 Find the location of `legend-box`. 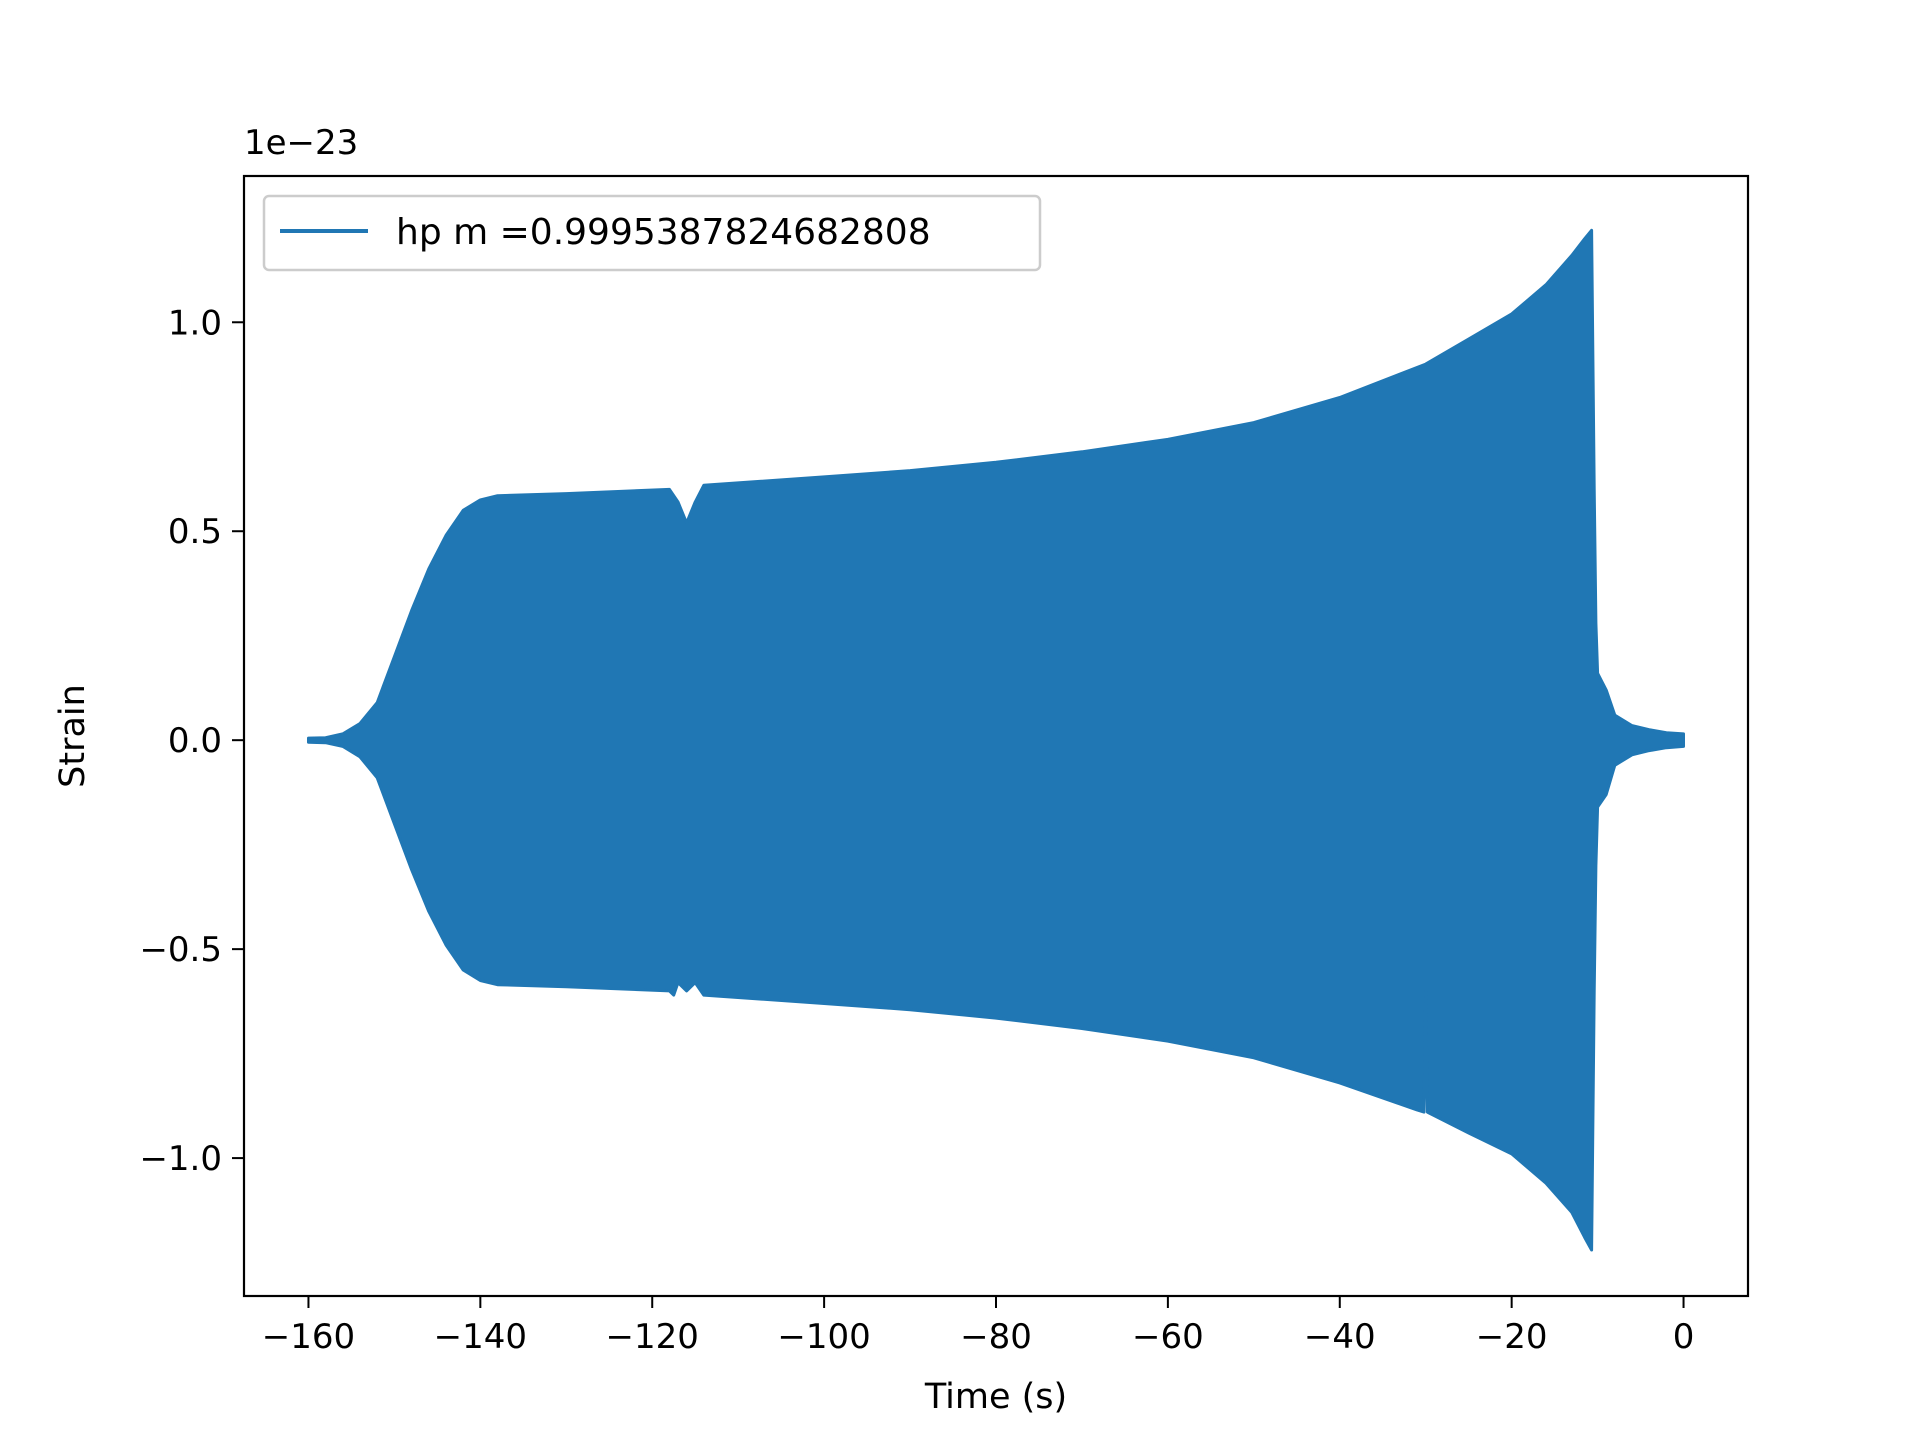

legend-box is located at coordinates (652, 233).